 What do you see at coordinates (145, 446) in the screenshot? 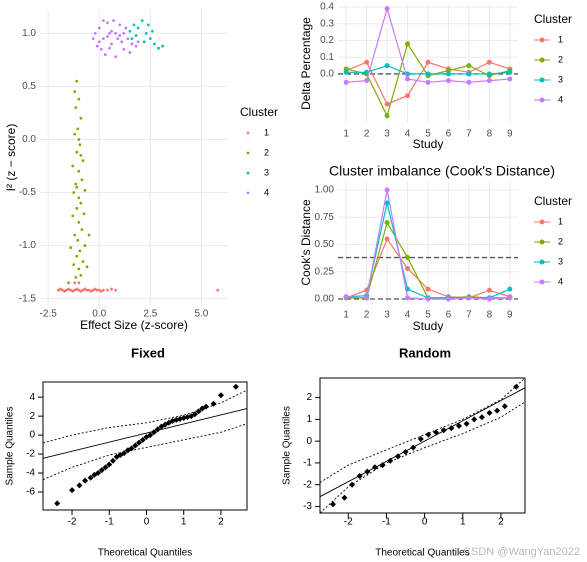
I see `plot-frame` at bounding box center [145, 446].